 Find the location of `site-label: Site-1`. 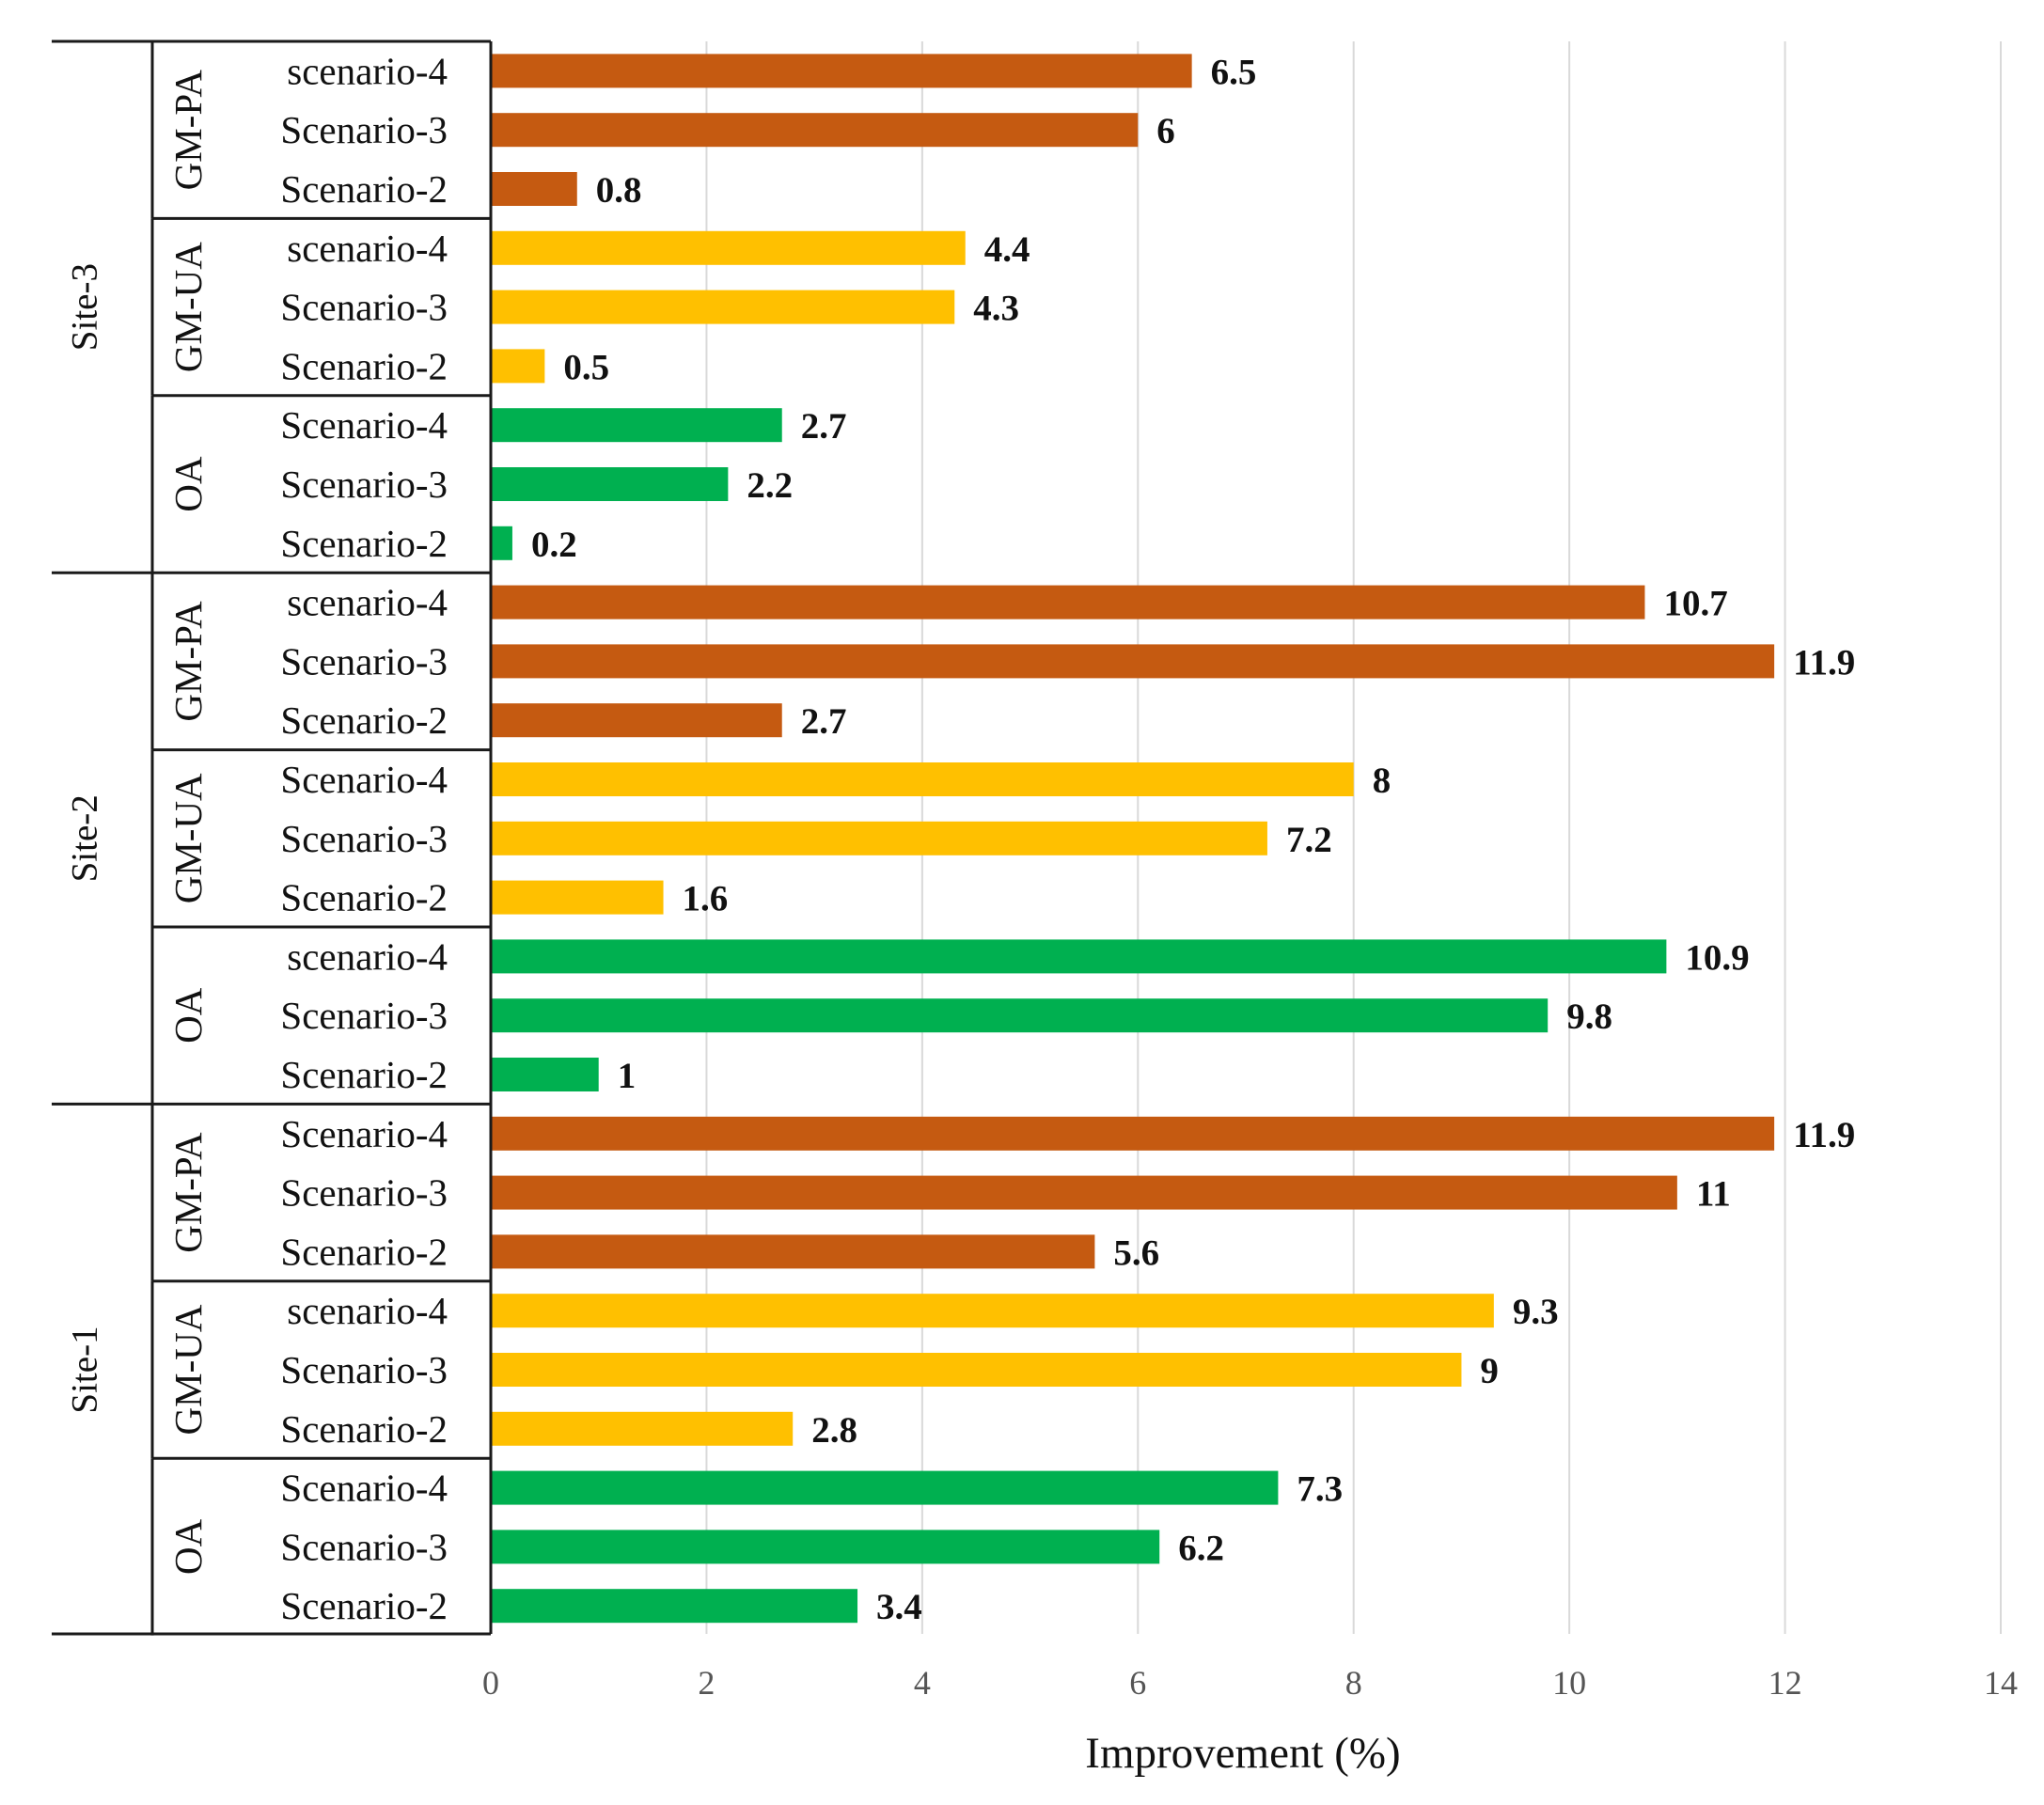

site-label: Site-1 is located at coordinates (85, 1369).